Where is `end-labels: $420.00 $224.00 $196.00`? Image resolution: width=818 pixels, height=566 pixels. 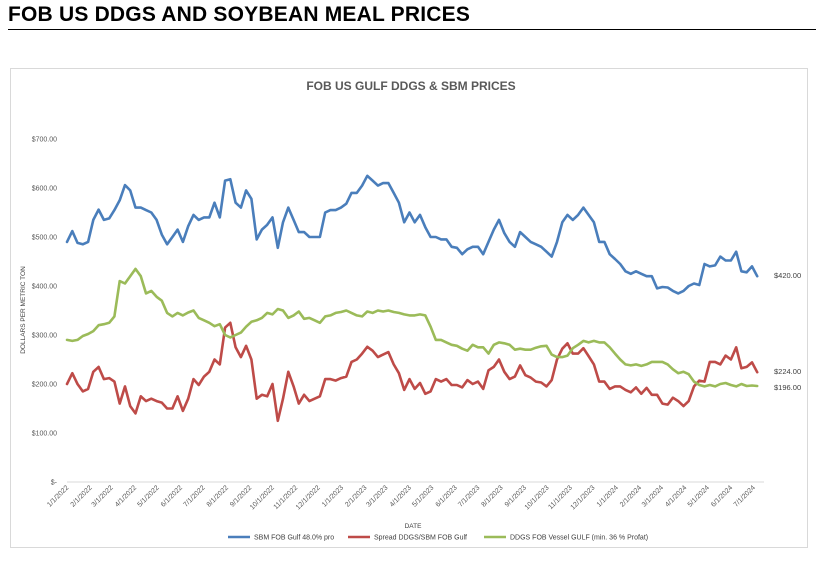 end-labels: $420.00 $224.00 $196.00 is located at coordinates (787, 331).